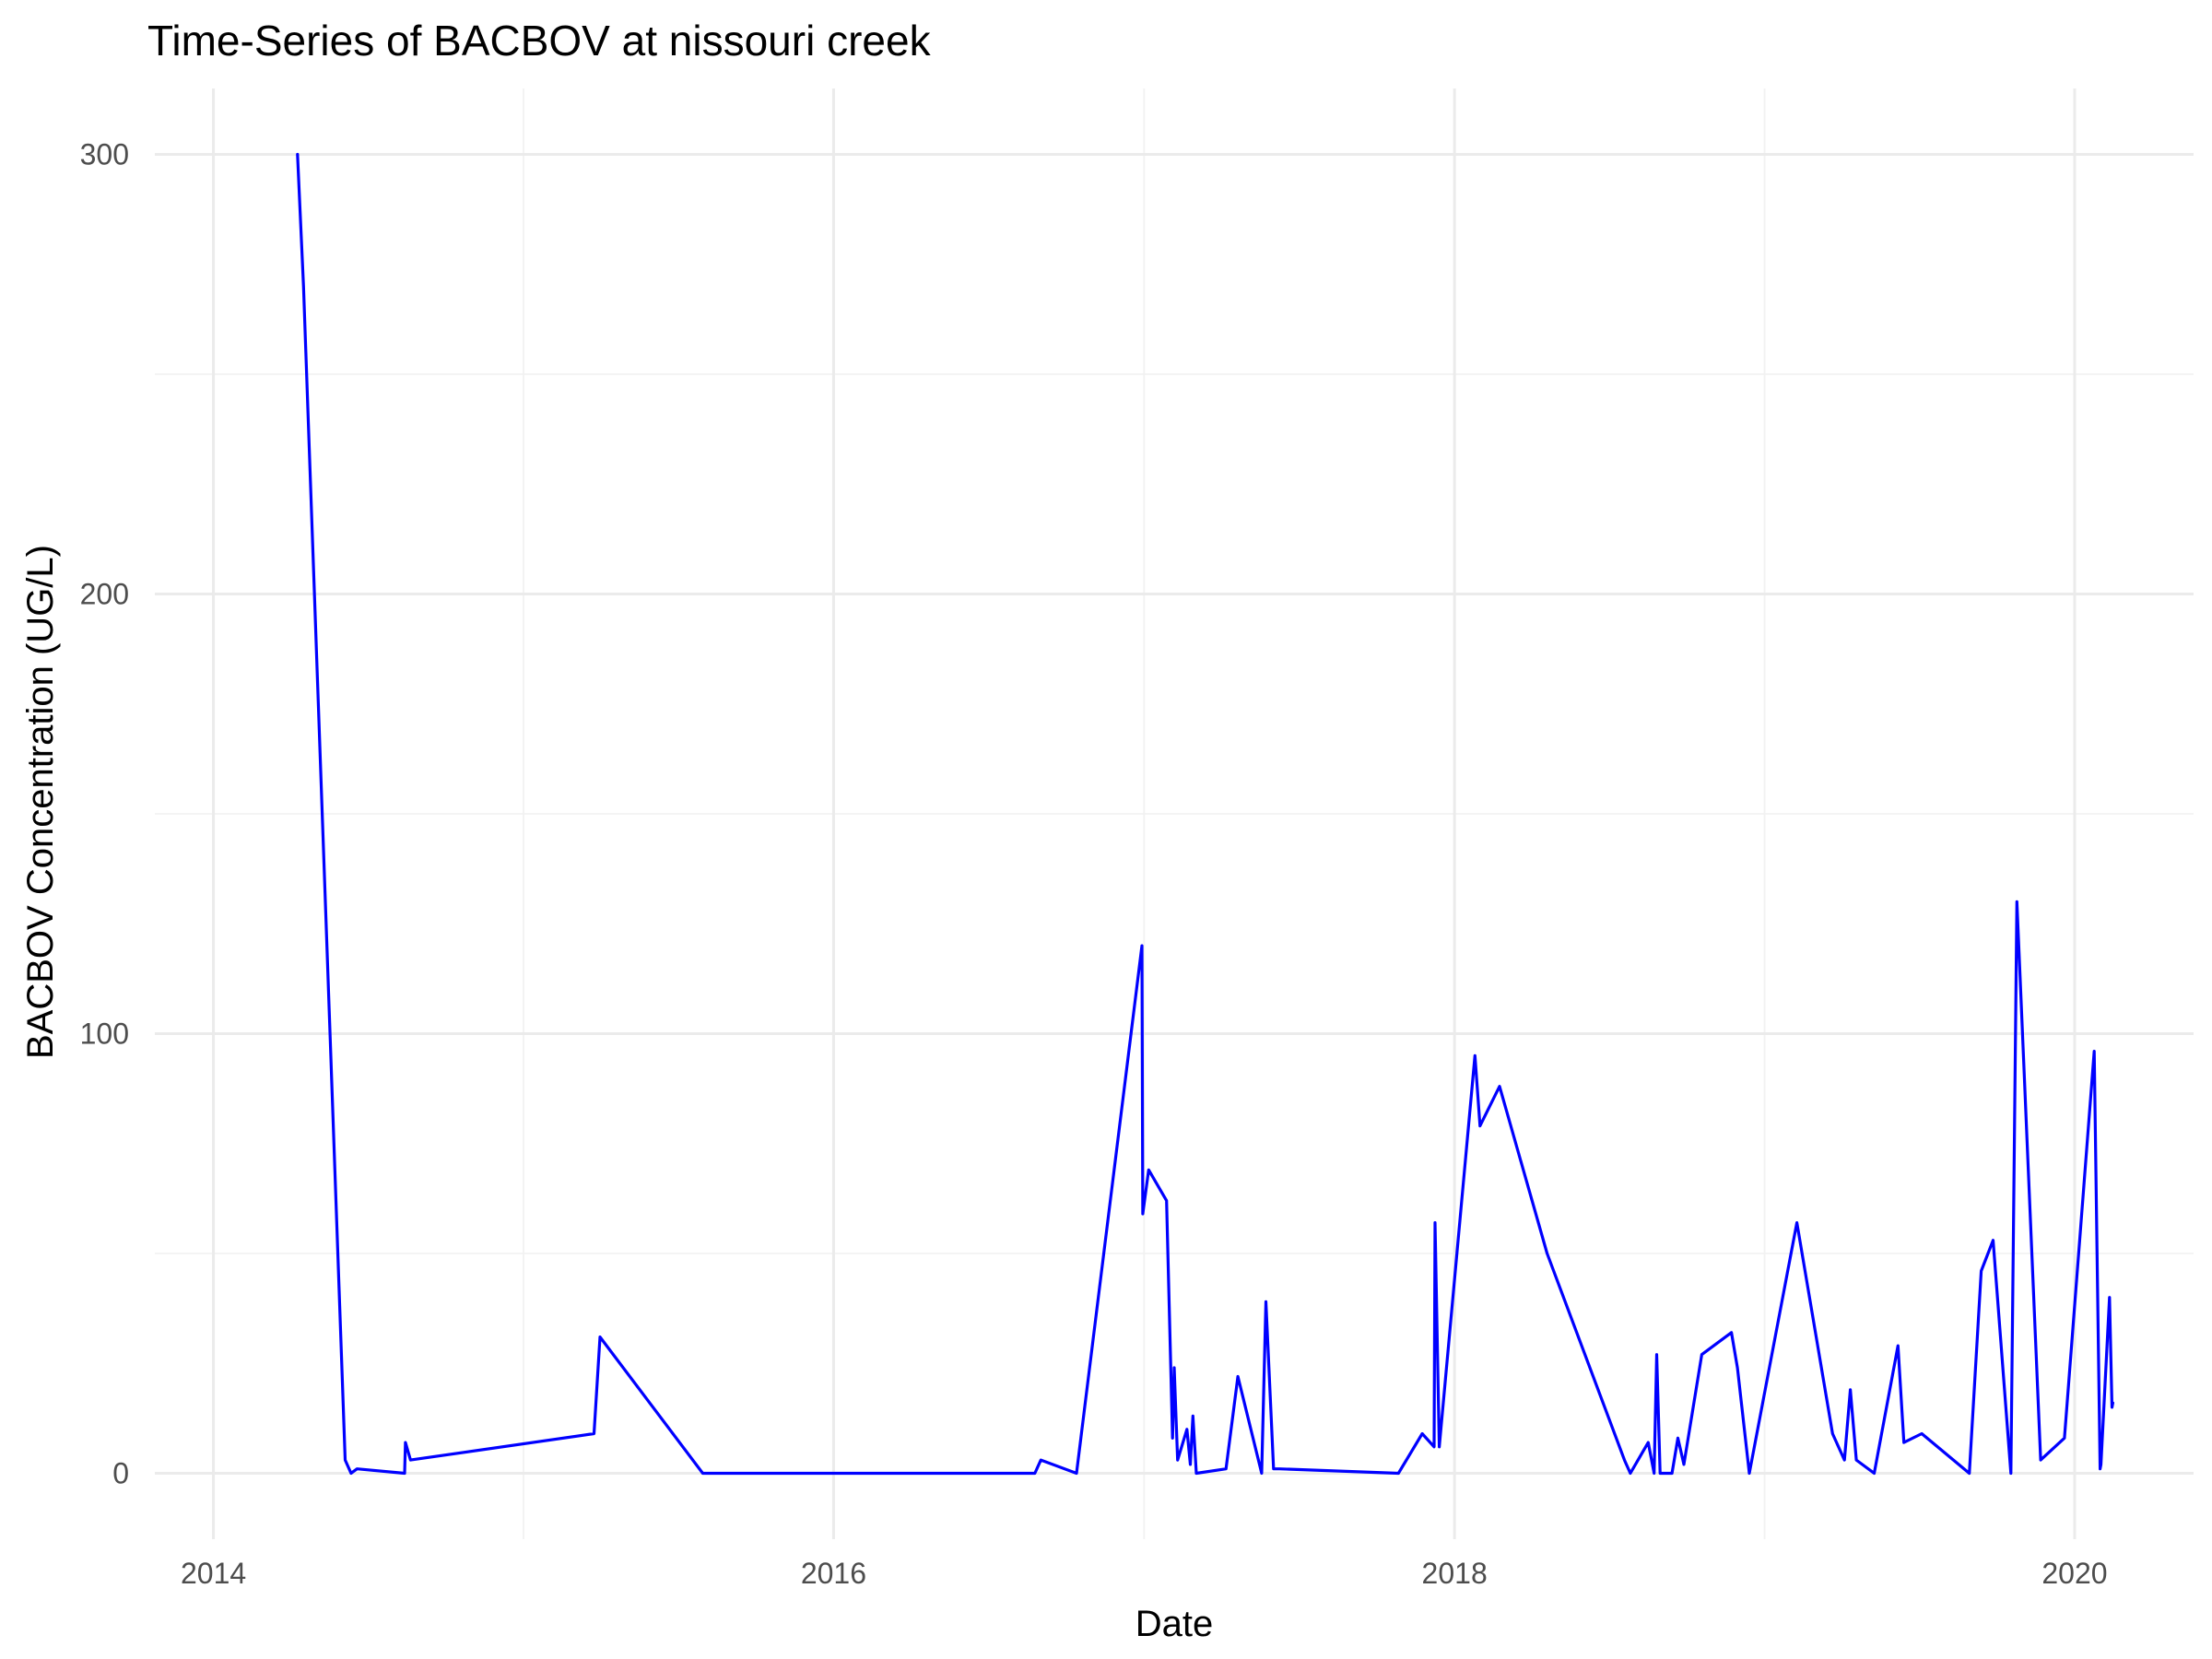 Image resolution: width=2212 pixels, height=1659 pixels. What do you see at coordinates (1455, 1573) in the screenshot?
I see `x-tick-label: 2018` at bounding box center [1455, 1573].